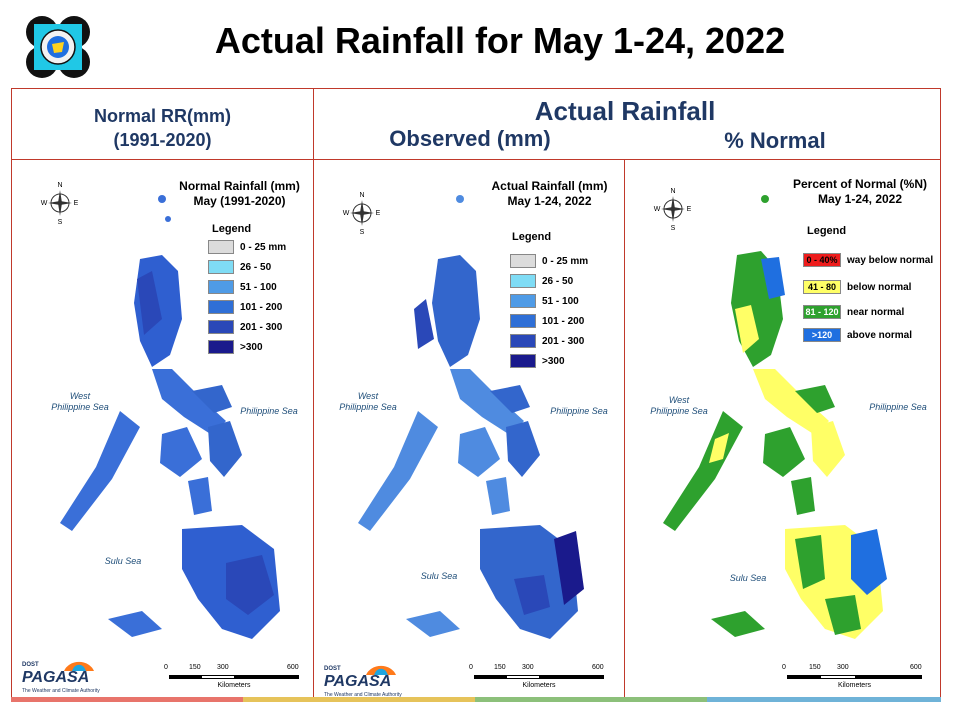 The width and height of the screenshot is (960, 720). I want to click on panel-title: Actual Rainfall (mm) May 1-24, 2022, so click(549, 194).